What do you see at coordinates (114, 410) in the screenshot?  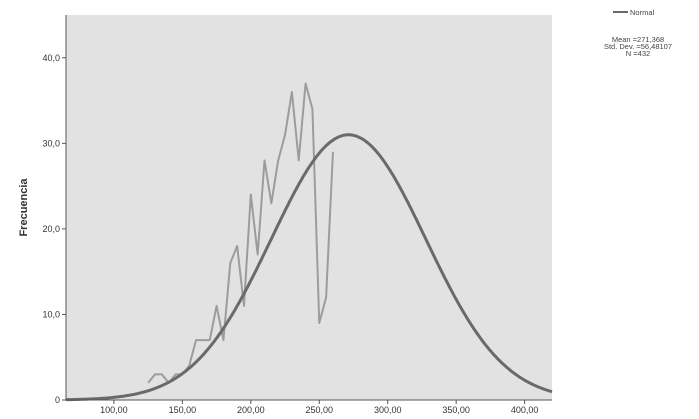 I see `x-tick-label: 100,00` at bounding box center [114, 410].